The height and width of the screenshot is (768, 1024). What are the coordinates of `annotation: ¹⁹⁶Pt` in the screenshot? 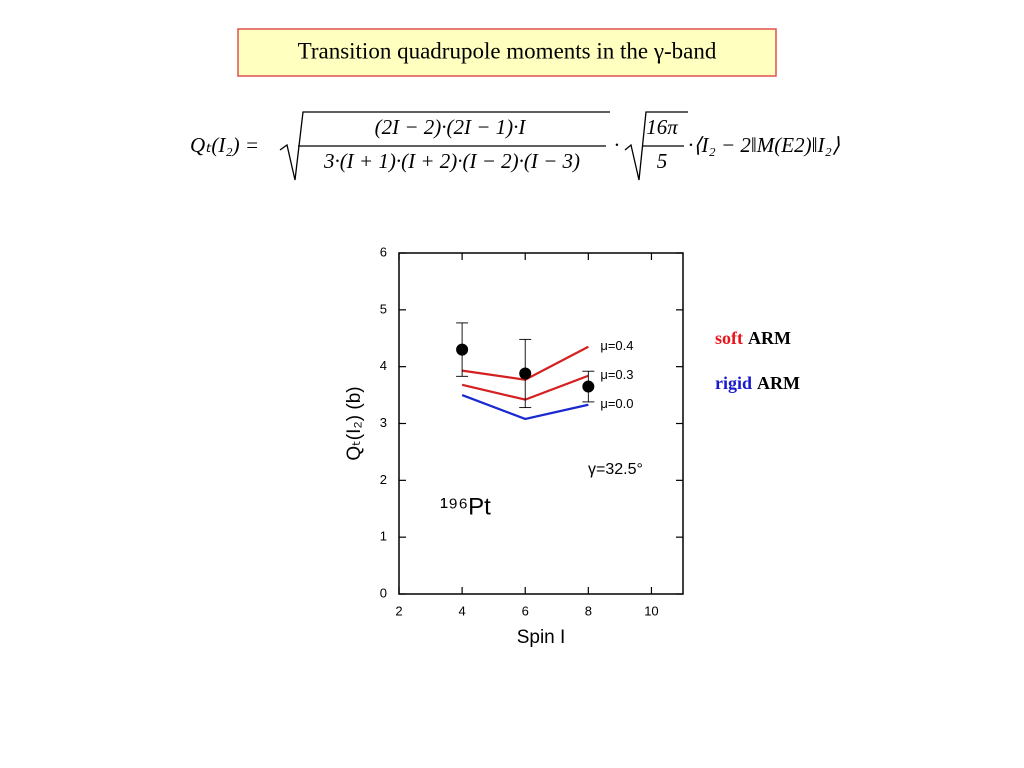 It's located at (465, 506).